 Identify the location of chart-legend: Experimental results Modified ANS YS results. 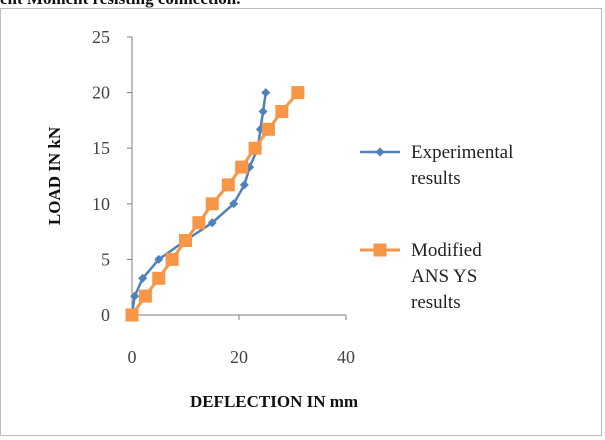
(436, 227).